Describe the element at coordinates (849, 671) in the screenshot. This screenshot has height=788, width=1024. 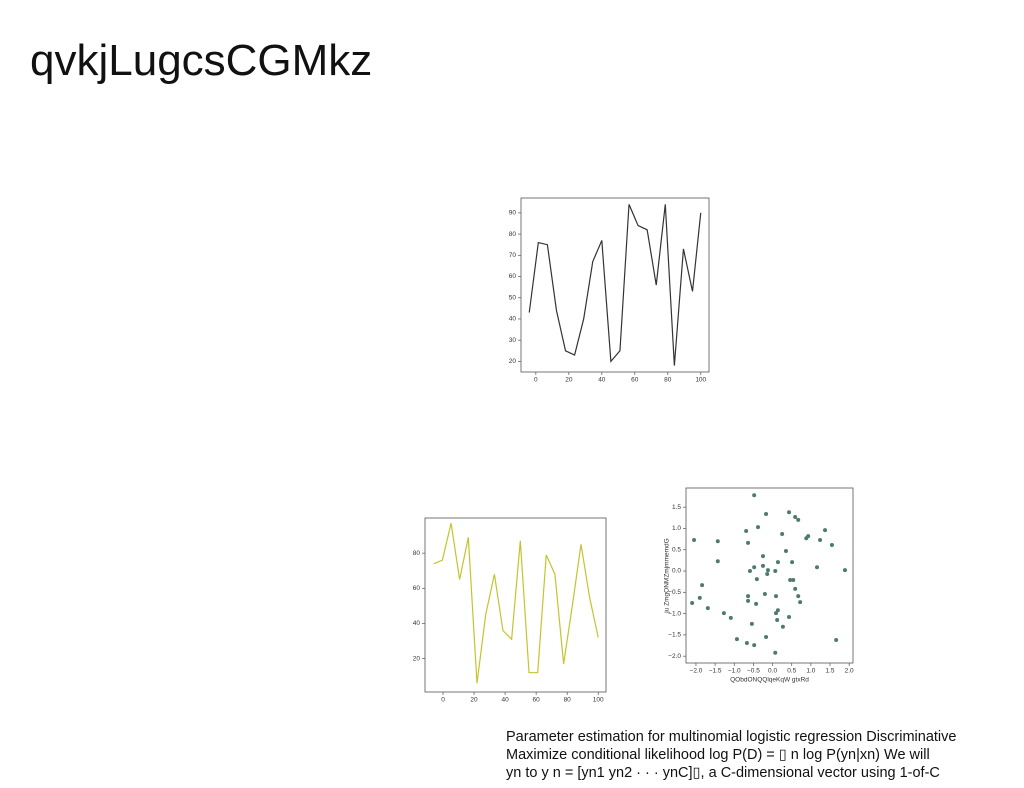
I see `x-tick-label: 2.0` at that location.